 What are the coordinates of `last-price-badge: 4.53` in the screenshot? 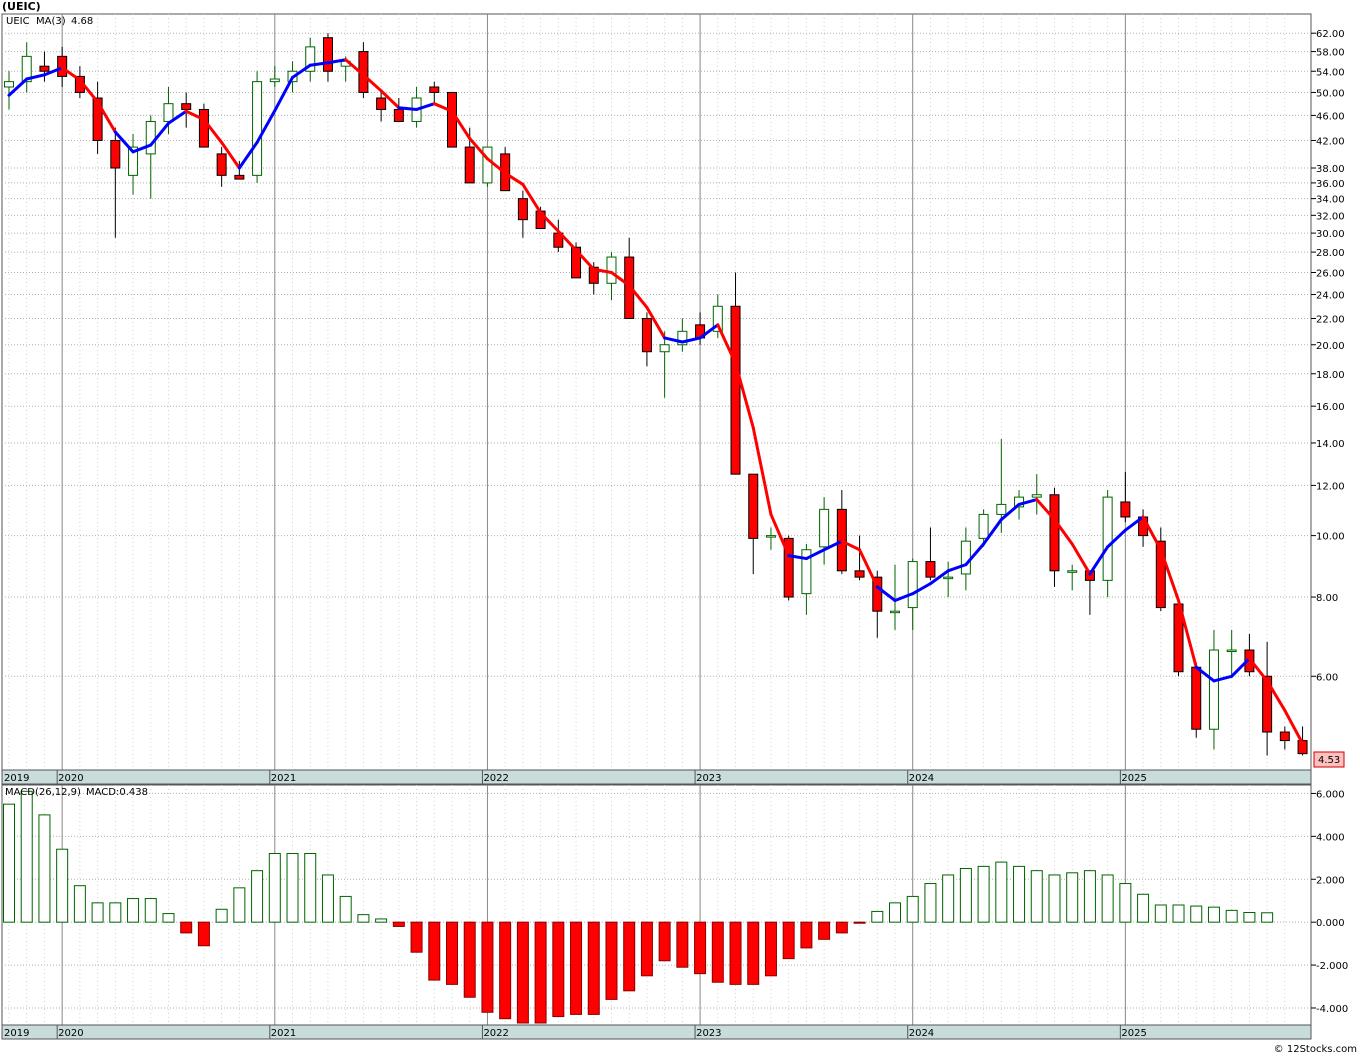 It's located at (1329, 760).